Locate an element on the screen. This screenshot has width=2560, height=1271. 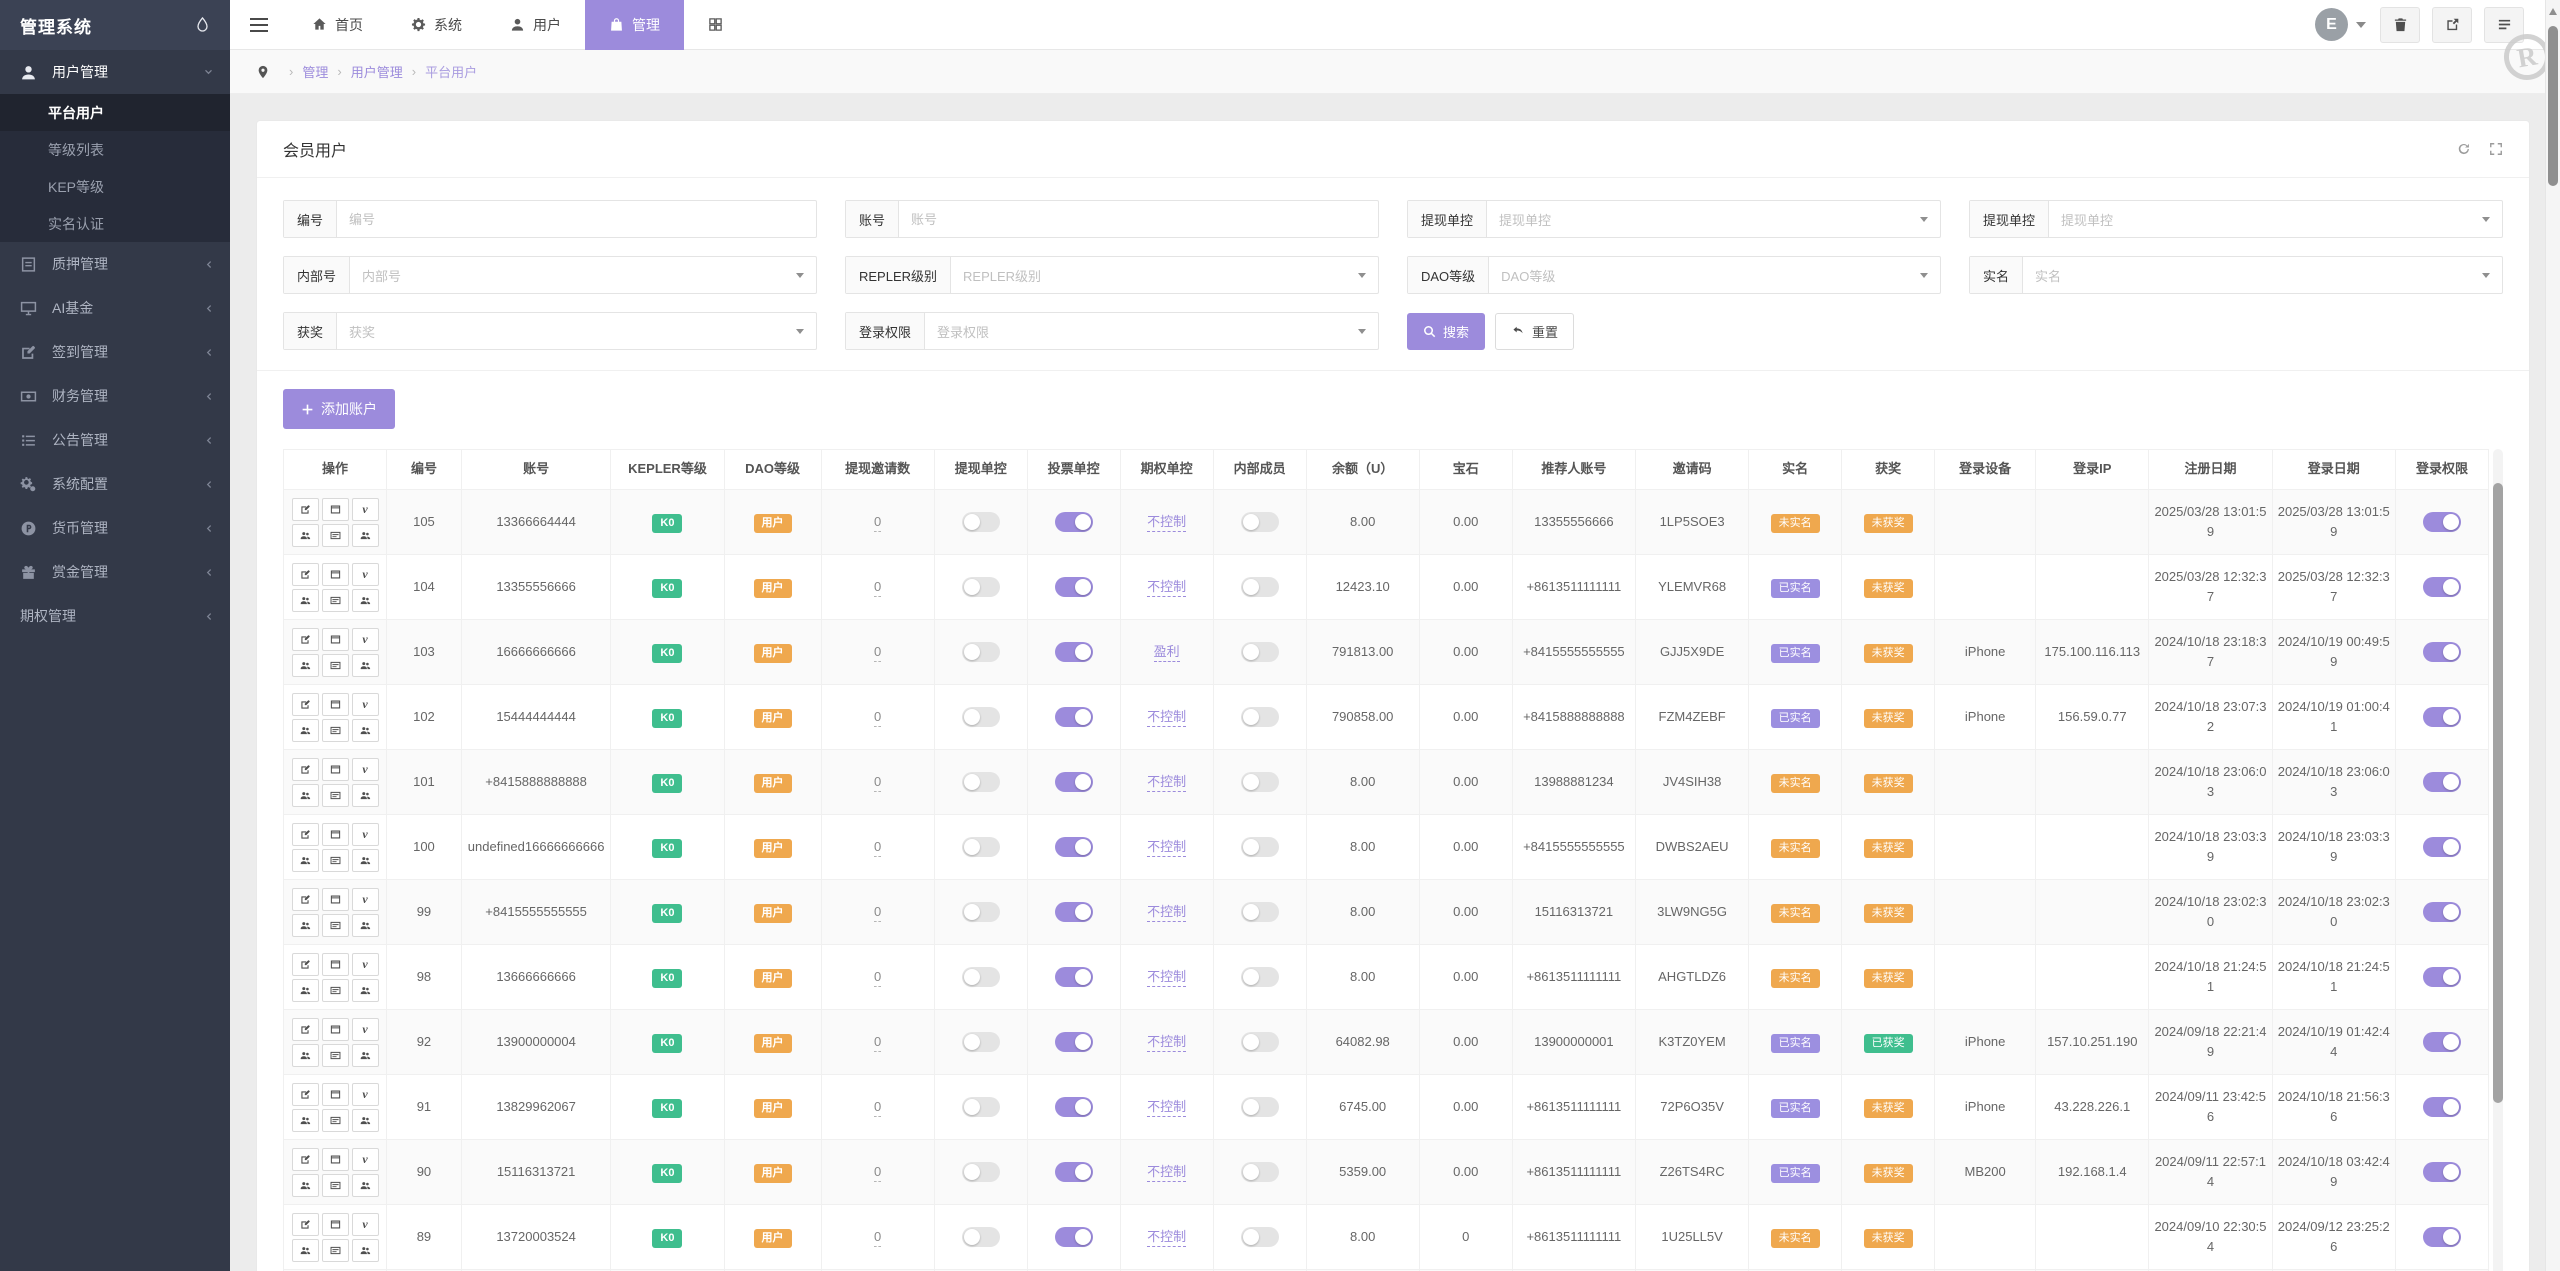
filter-select-2-0: 获奖 is located at coordinates (576, 331).